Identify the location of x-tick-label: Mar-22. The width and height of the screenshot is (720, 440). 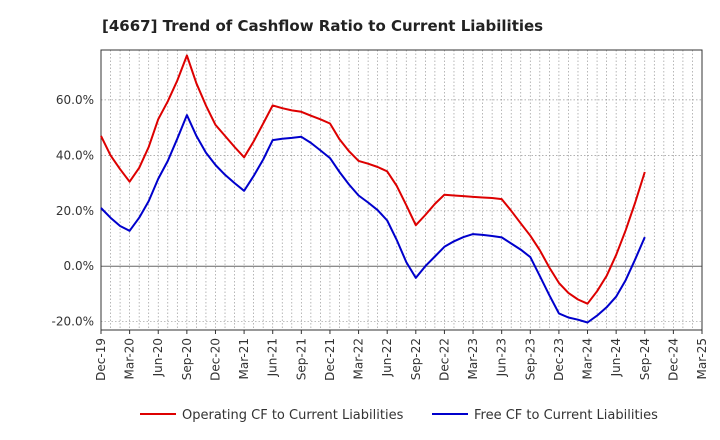
(359, 358).